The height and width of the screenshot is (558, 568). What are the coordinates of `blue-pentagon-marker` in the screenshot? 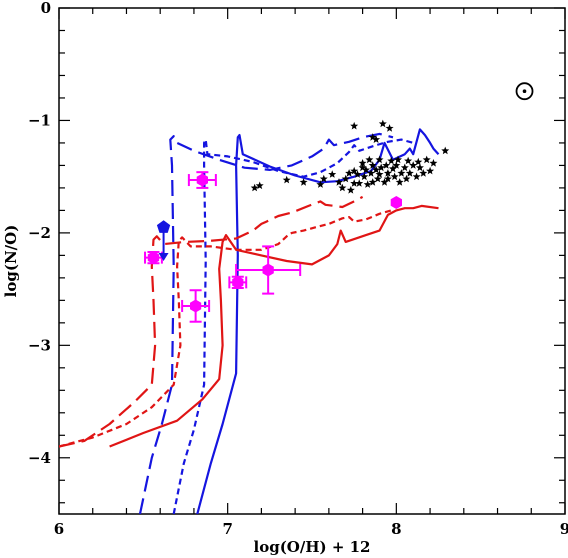 It's located at (163, 226).